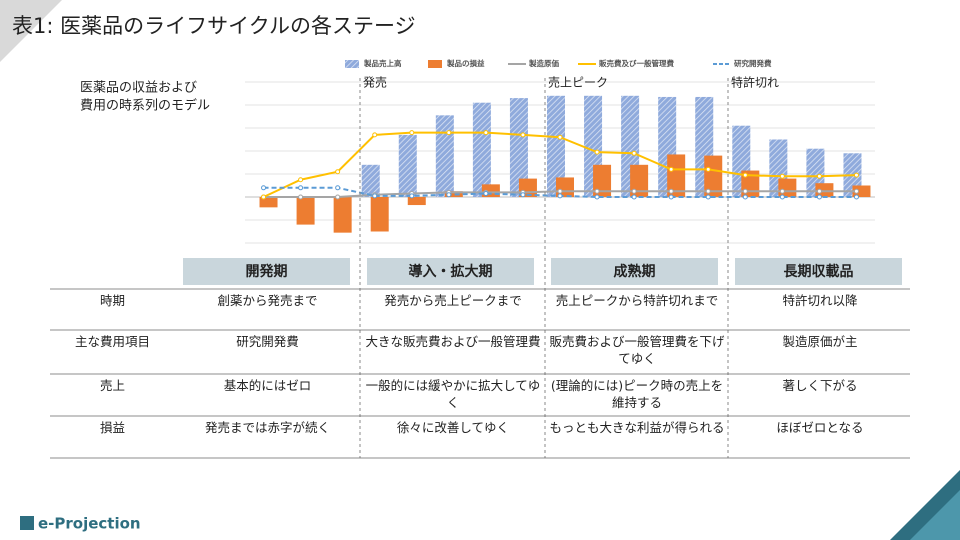  I want to click on annotation: 売上ピーク, so click(578, 82).